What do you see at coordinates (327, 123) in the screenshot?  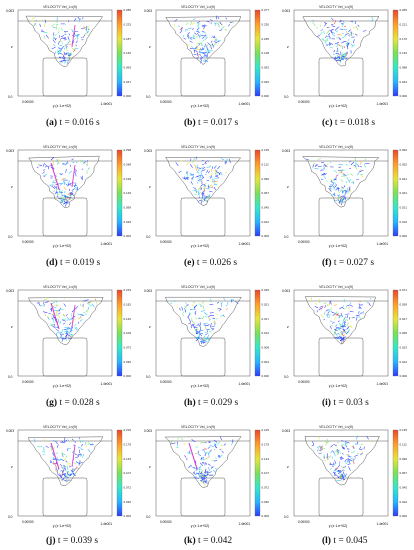 I see `panel-letter: (c)` at bounding box center [327, 123].